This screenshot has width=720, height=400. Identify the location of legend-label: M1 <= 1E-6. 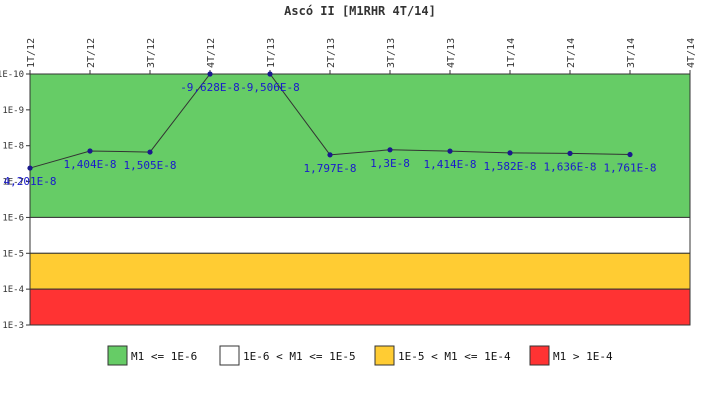
(164, 356).